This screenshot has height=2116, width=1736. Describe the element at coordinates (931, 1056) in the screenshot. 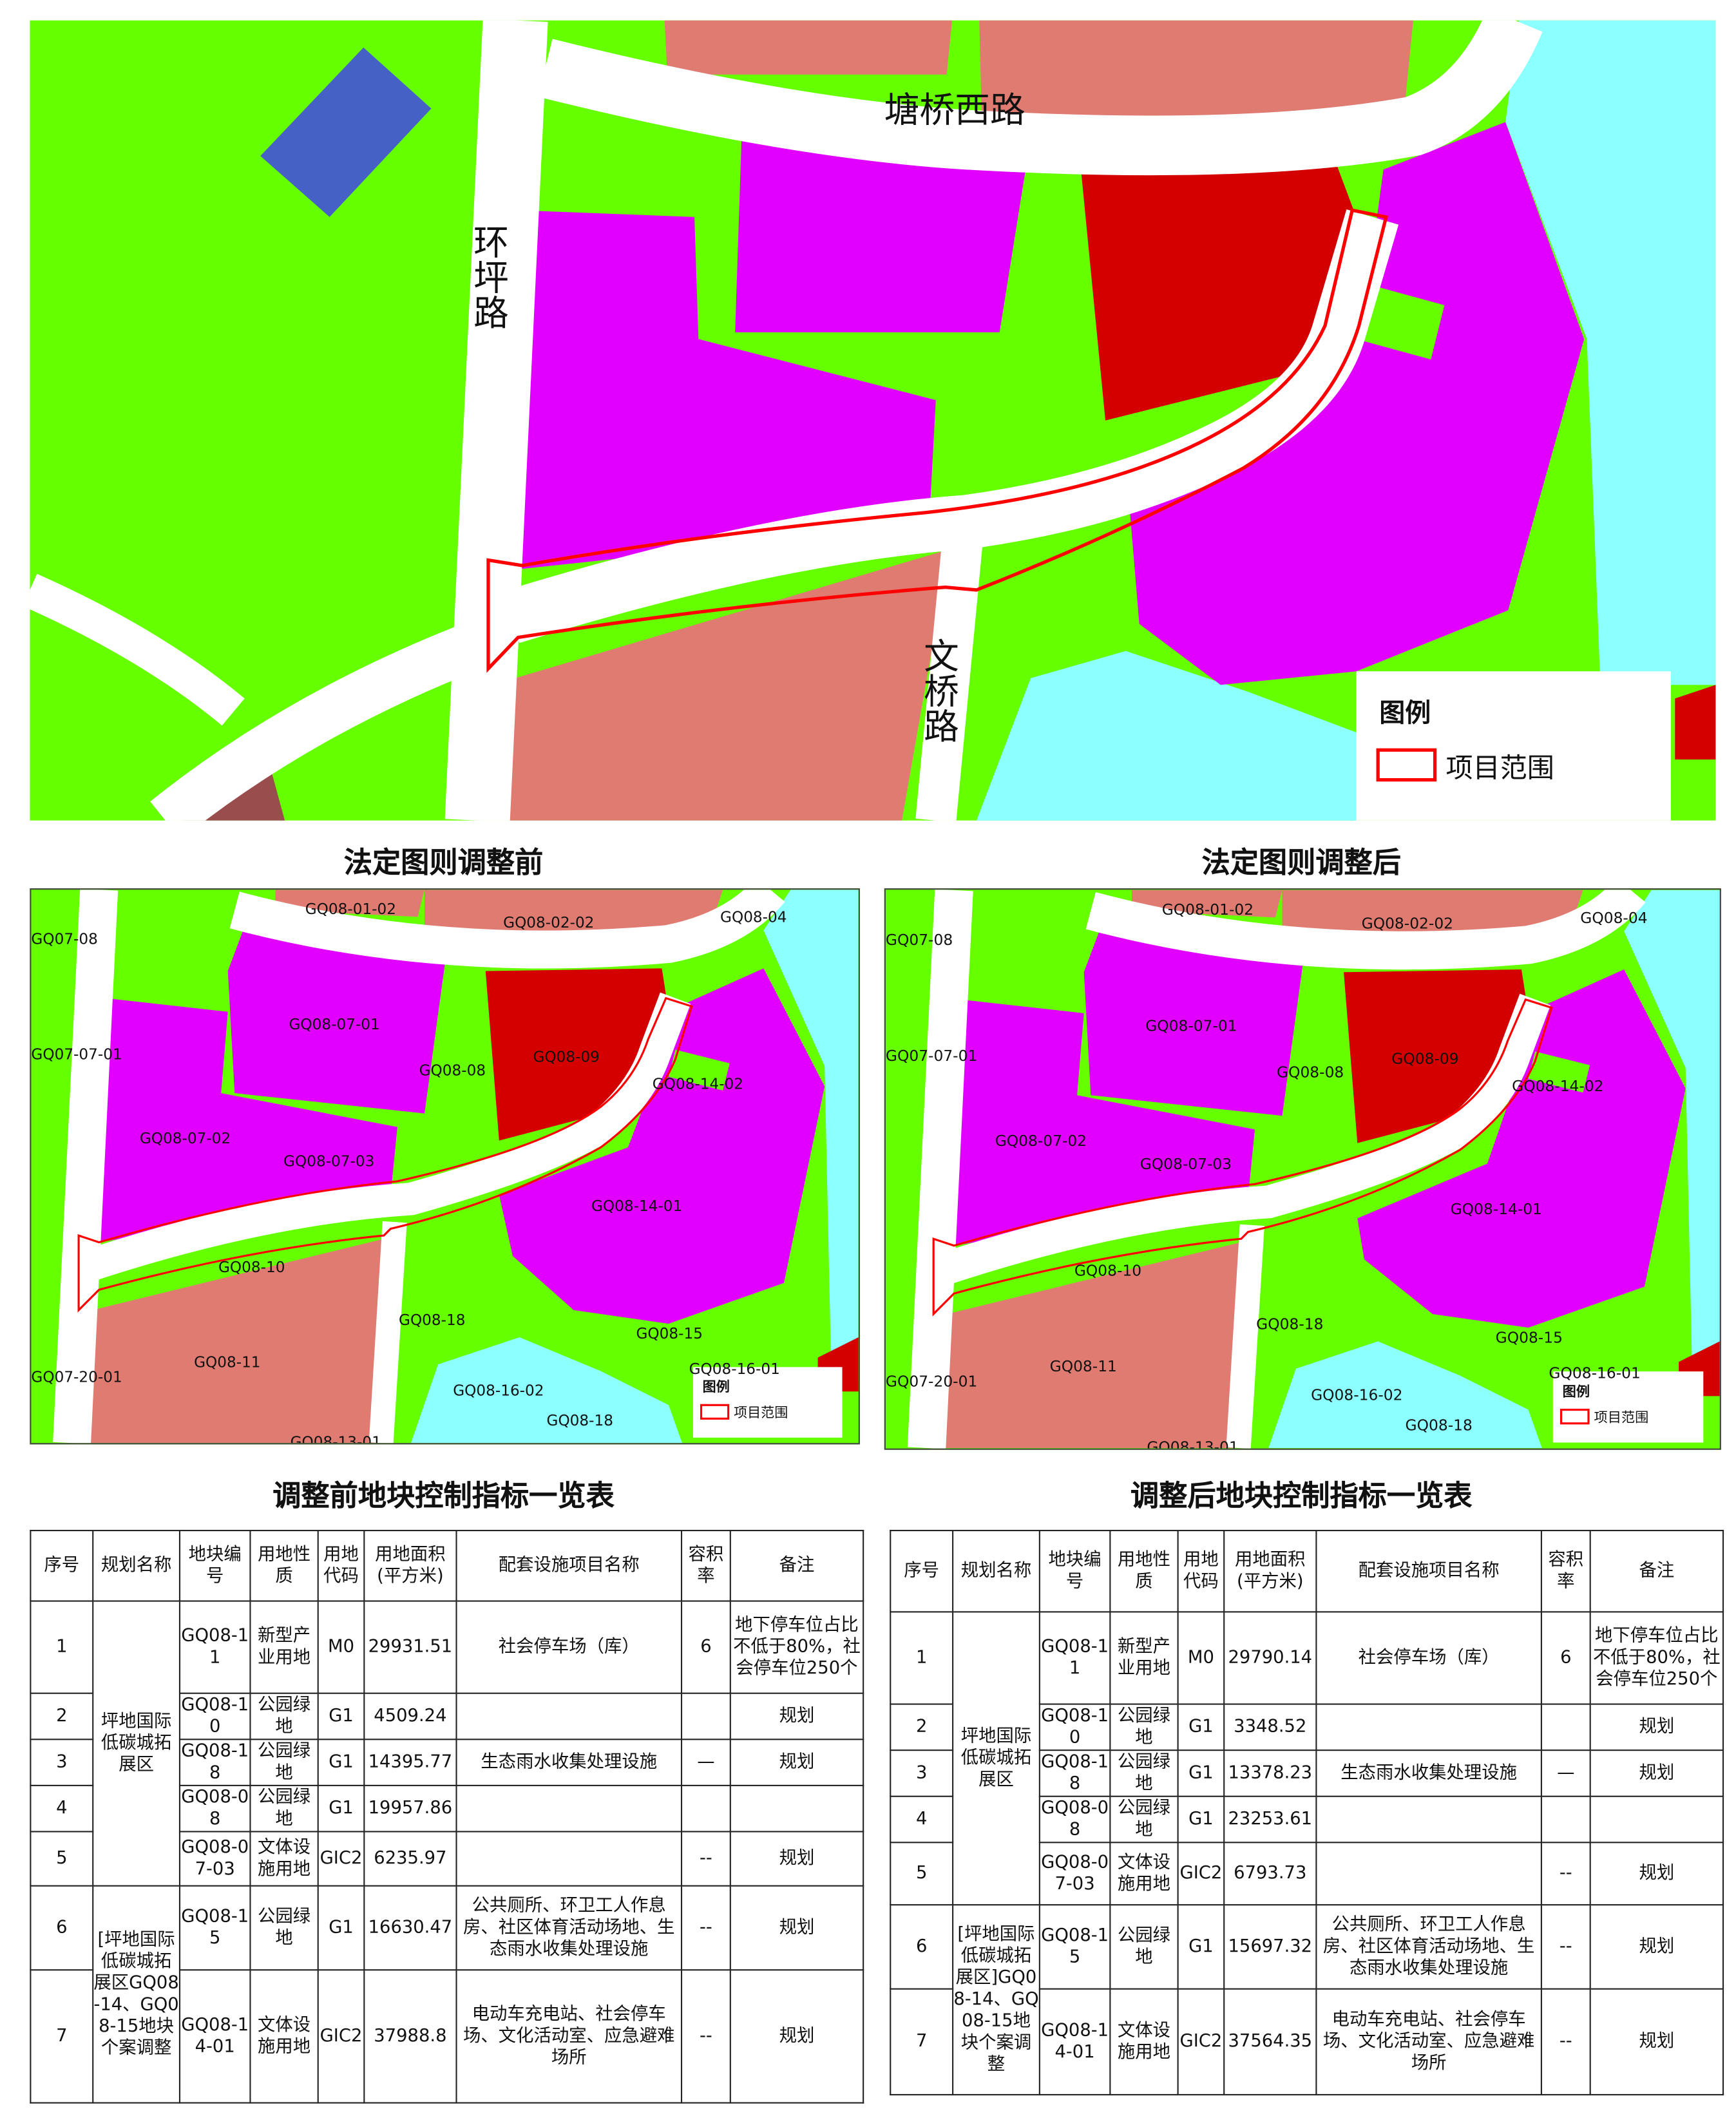

I see `parcel-label: GQ07-07-01` at that location.